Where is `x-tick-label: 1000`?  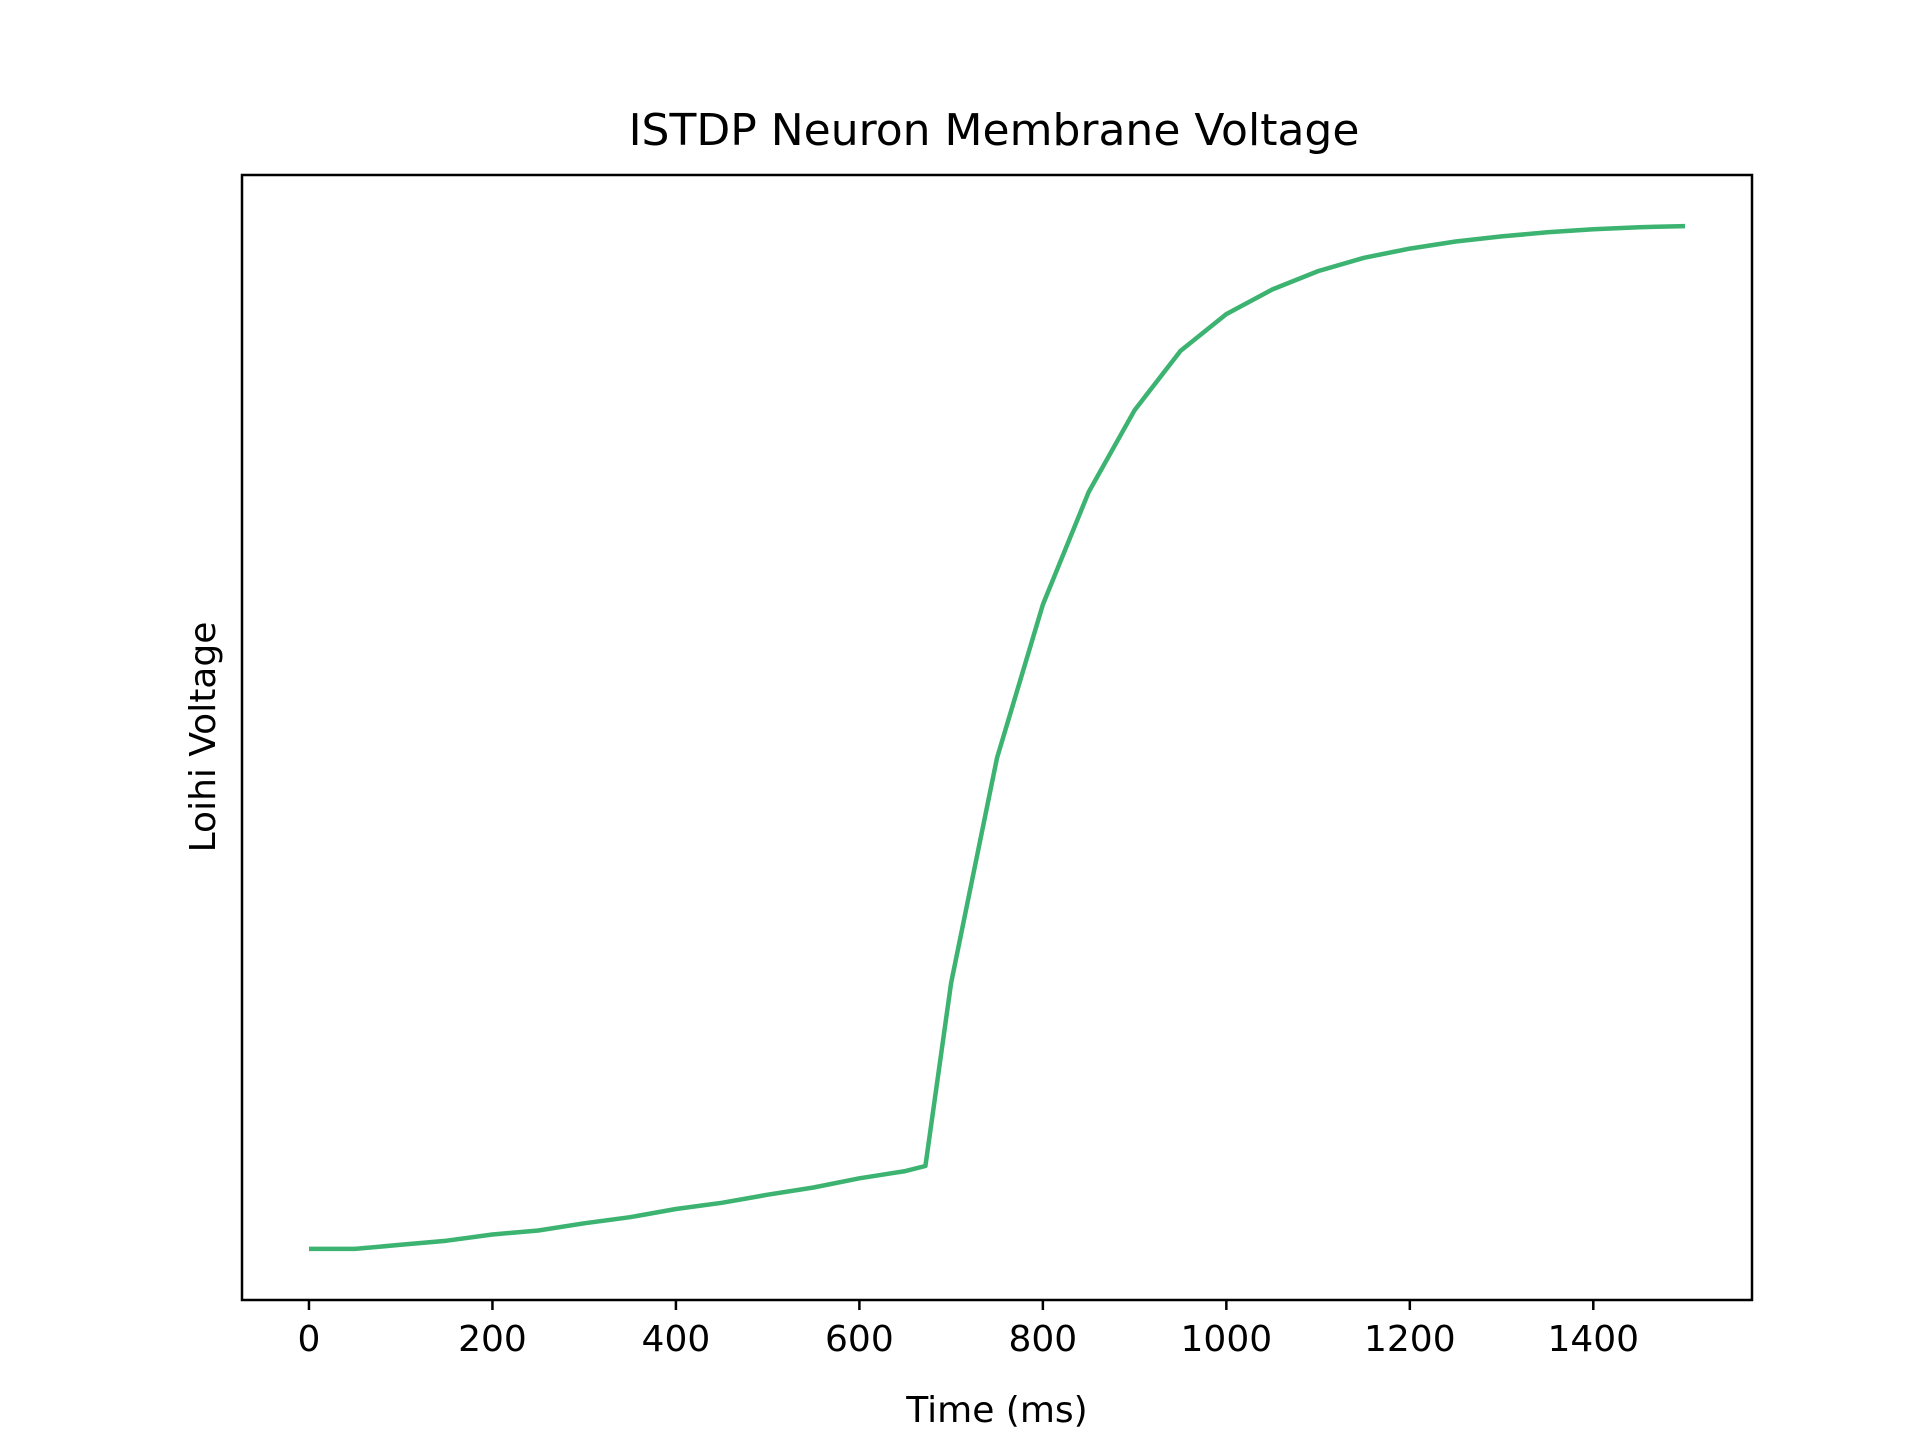 x-tick-label: 1000 is located at coordinates (1227, 1339).